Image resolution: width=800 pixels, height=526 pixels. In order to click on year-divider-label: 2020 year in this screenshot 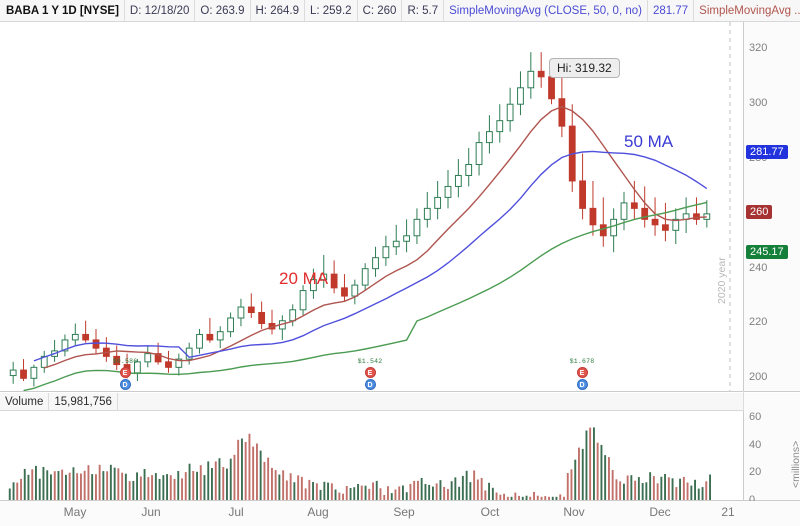, I will do `click(722, 280)`.